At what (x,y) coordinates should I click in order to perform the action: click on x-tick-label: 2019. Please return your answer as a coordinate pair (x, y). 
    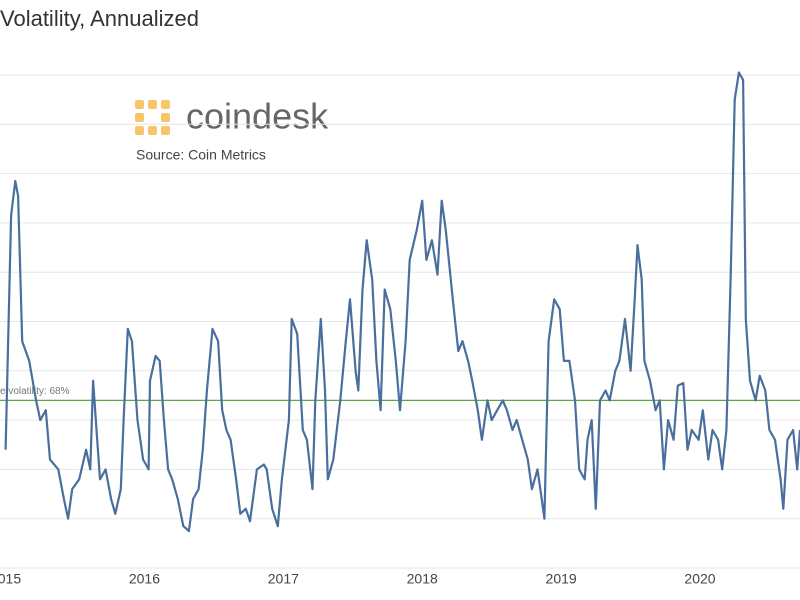
    Looking at the image, I should click on (561, 579).